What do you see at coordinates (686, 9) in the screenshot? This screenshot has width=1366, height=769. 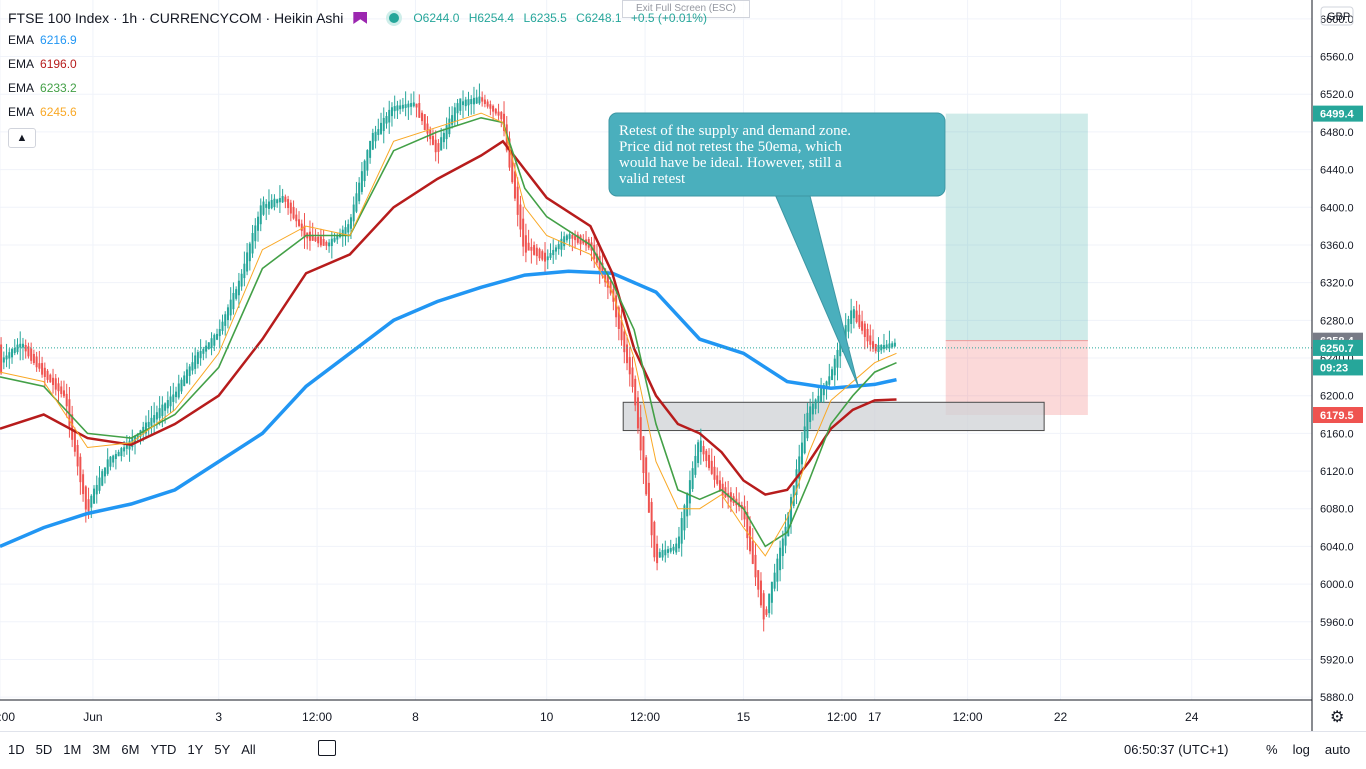 I see `exit-fullscreen-button: Exit Full Screen (ESC)` at bounding box center [686, 9].